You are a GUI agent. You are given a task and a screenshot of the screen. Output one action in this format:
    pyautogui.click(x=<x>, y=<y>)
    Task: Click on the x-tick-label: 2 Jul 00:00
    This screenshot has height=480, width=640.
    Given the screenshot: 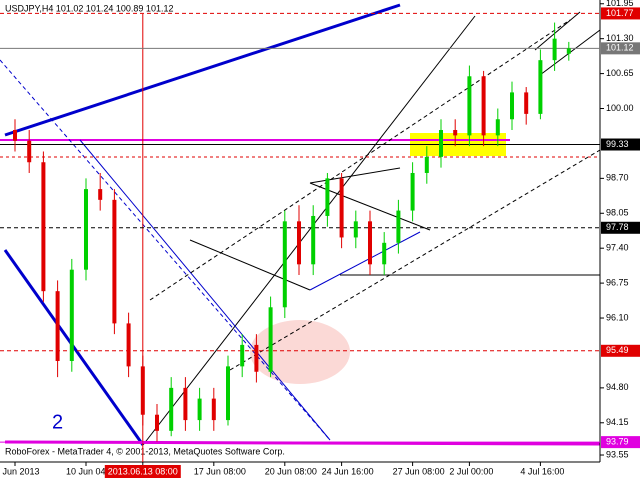 What is the action you would take?
    pyautogui.click(x=471, y=471)
    